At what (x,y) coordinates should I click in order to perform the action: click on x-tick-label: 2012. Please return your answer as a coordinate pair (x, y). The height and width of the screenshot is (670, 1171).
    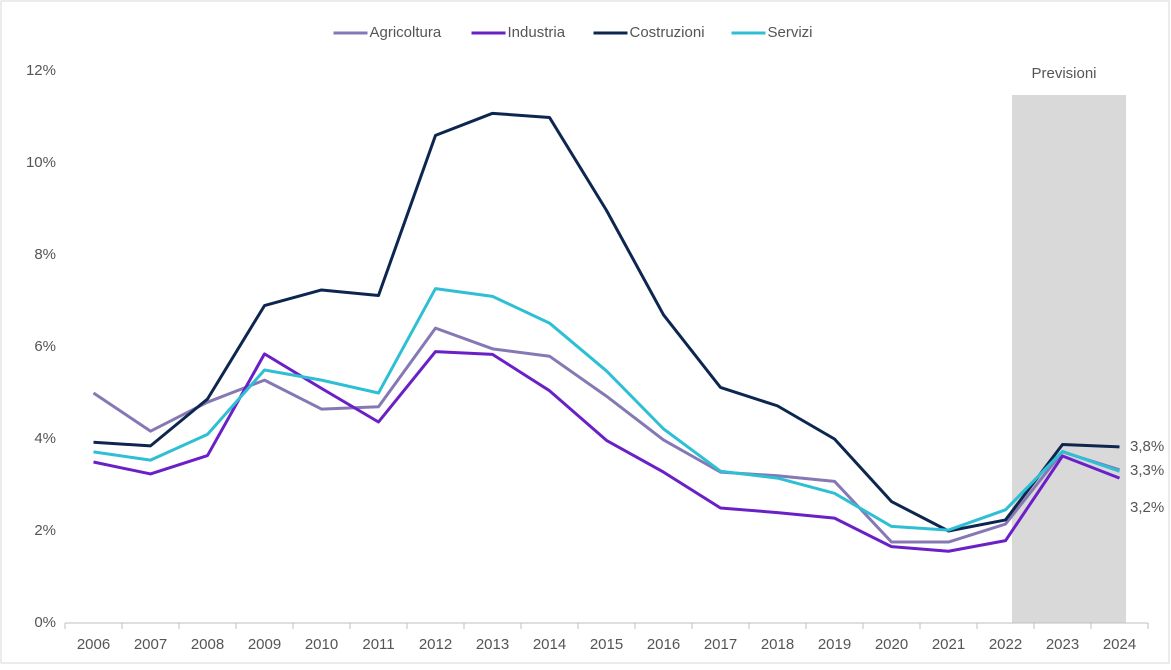
    Looking at the image, I should click on (435, 644).